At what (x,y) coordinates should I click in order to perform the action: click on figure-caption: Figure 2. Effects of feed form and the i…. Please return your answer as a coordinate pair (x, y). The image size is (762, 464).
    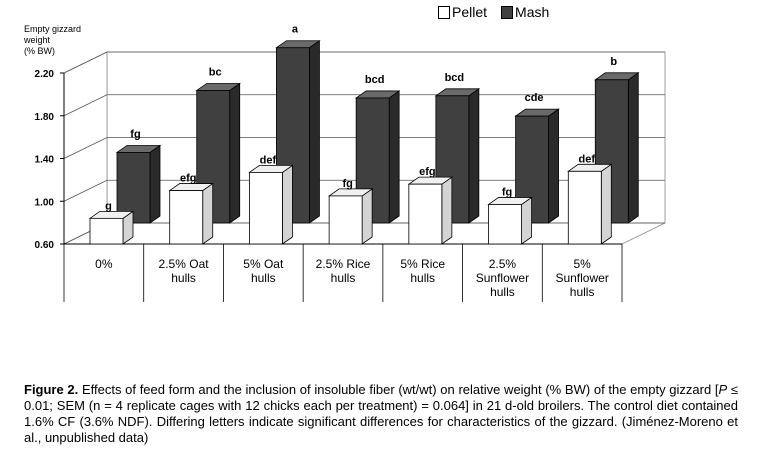
    Looking at the image, I should click on (381, 414).